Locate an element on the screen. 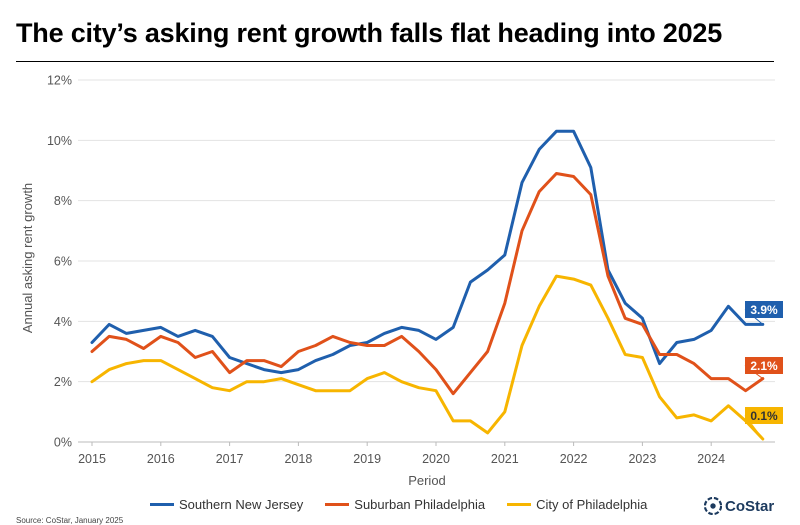  x-tick-label: 2015 is located at coordinates (92, 459).